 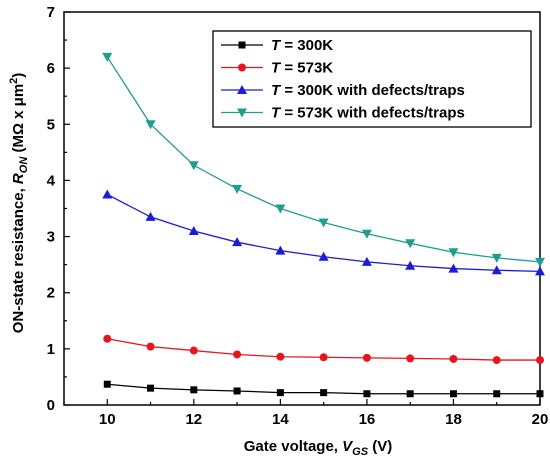 I want to click on legend-label: T = 300K, so click(x=302, y=45).